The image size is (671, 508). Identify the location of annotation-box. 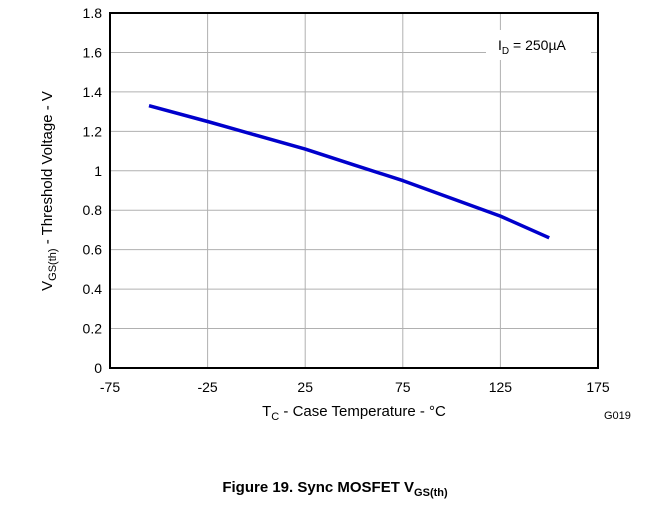
(538, 45).